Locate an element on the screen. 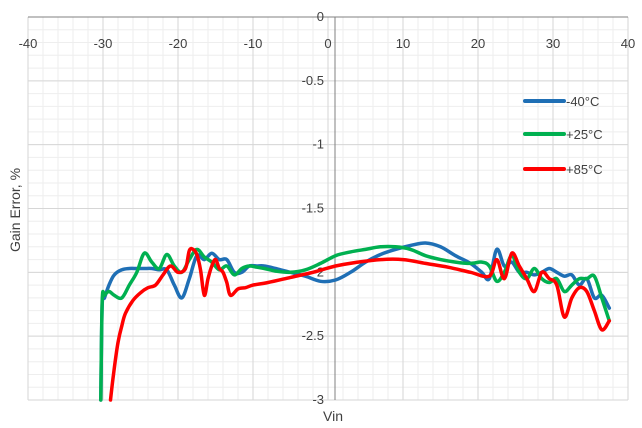 Image resolution: width=642 pixels, height=428 pixels. y-tick-label: -1.5 is located at coordinates (313, 208).